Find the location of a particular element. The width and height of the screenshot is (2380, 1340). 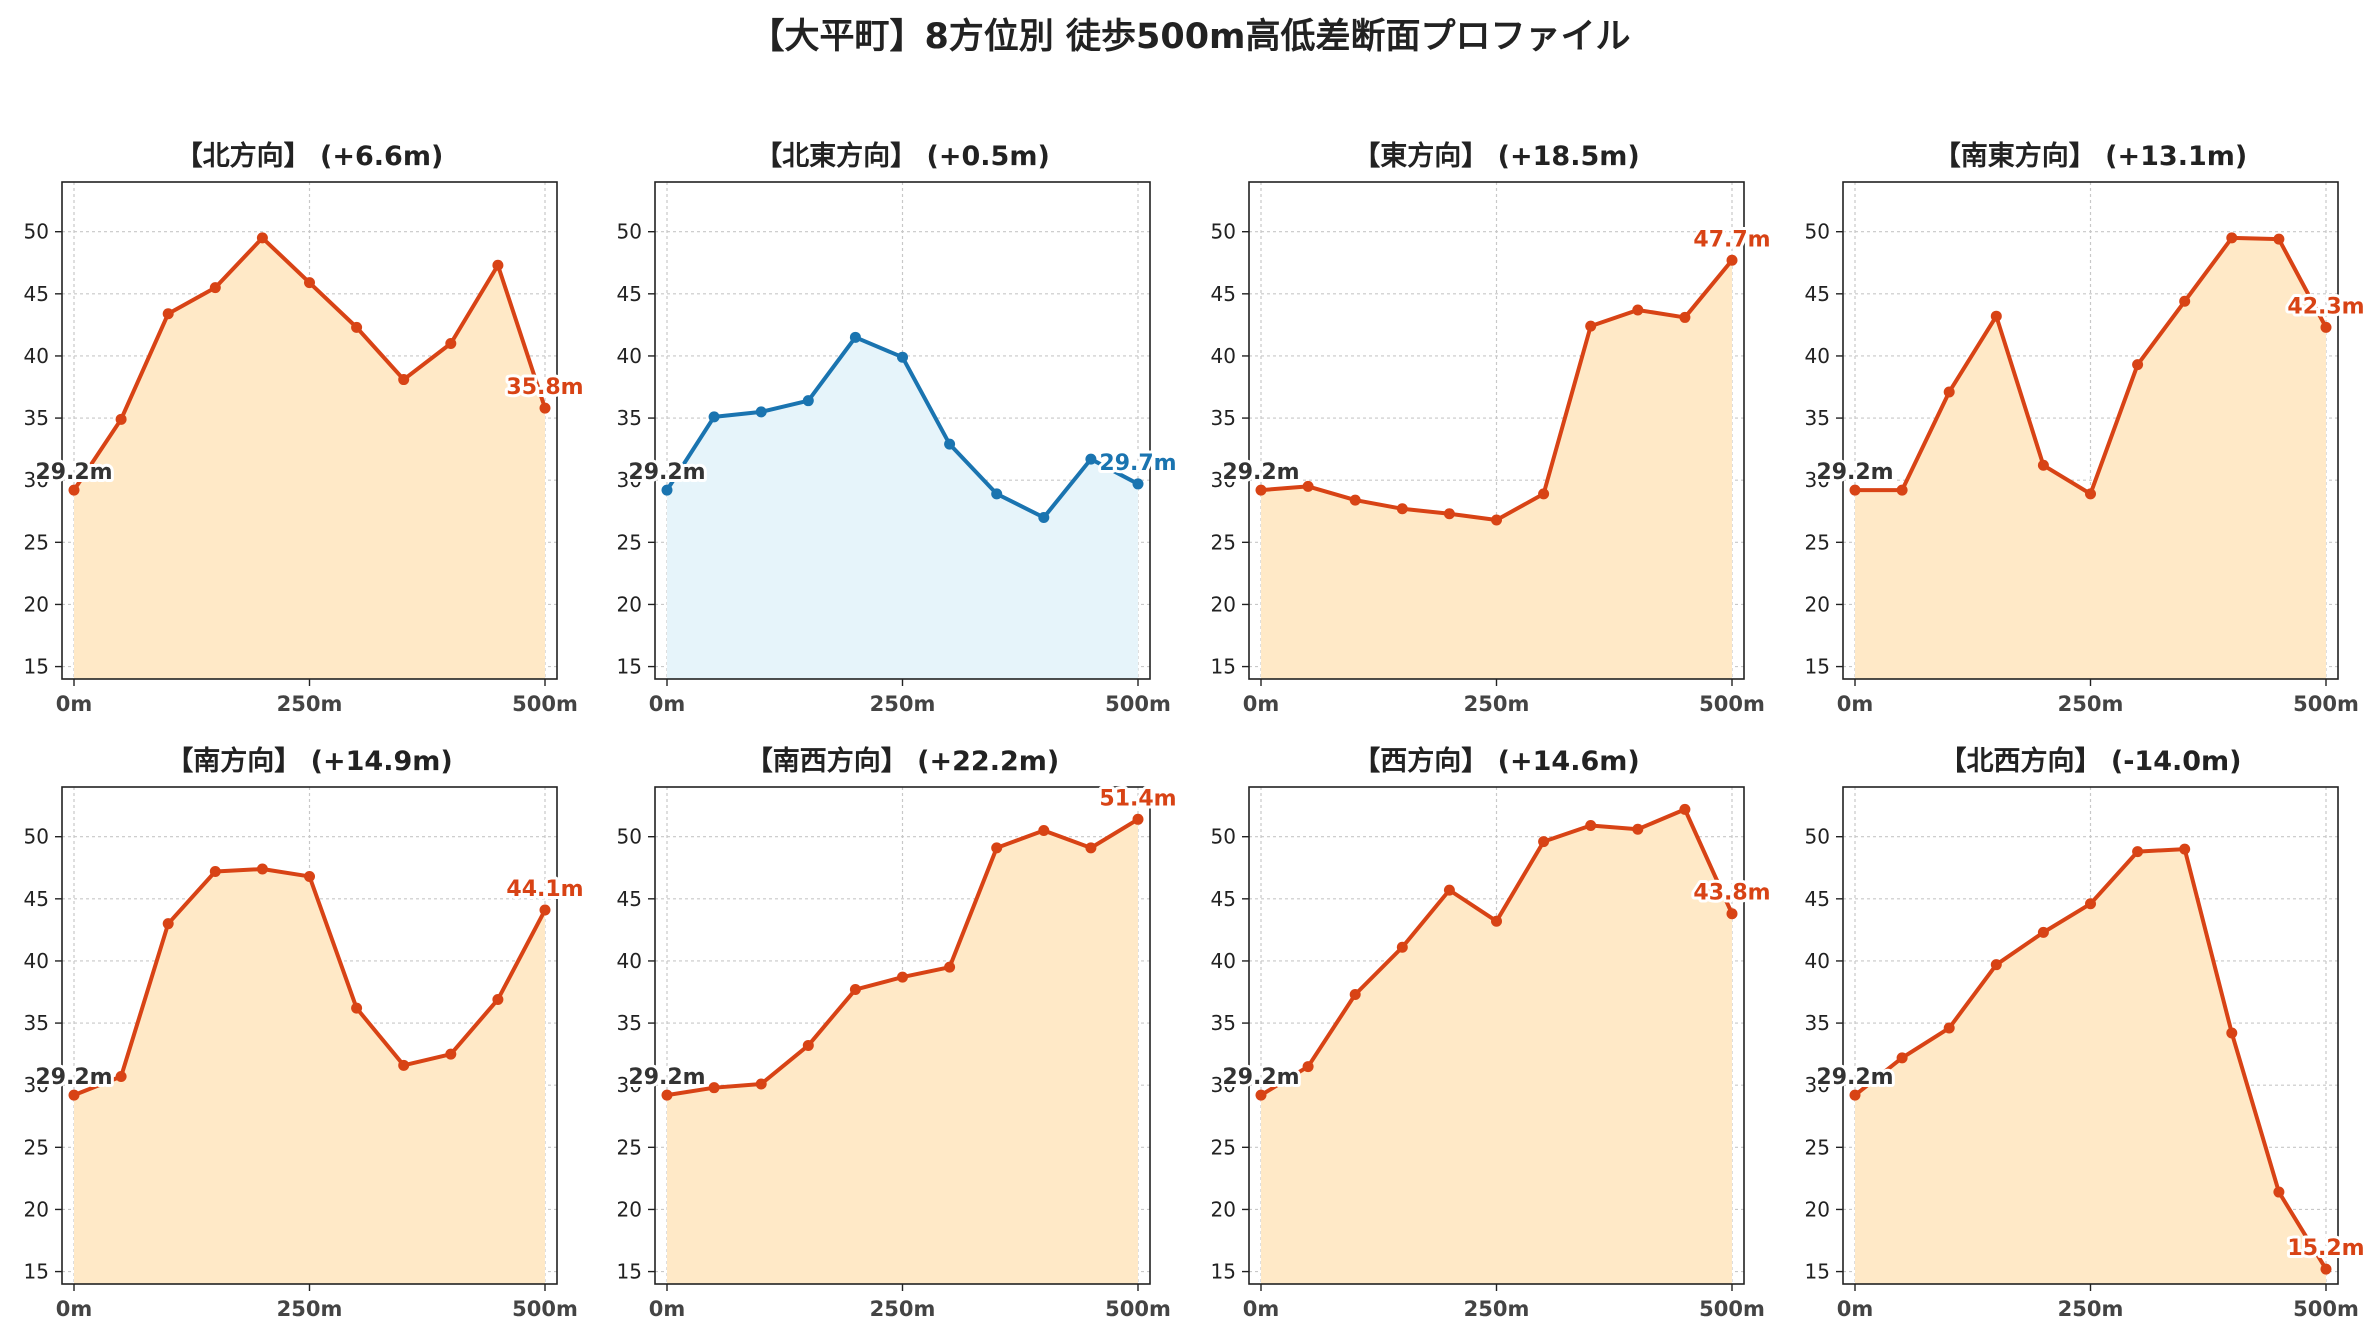

chart-title: 【西方向】 (+14.6m) is located at coordinates (1496, 761).